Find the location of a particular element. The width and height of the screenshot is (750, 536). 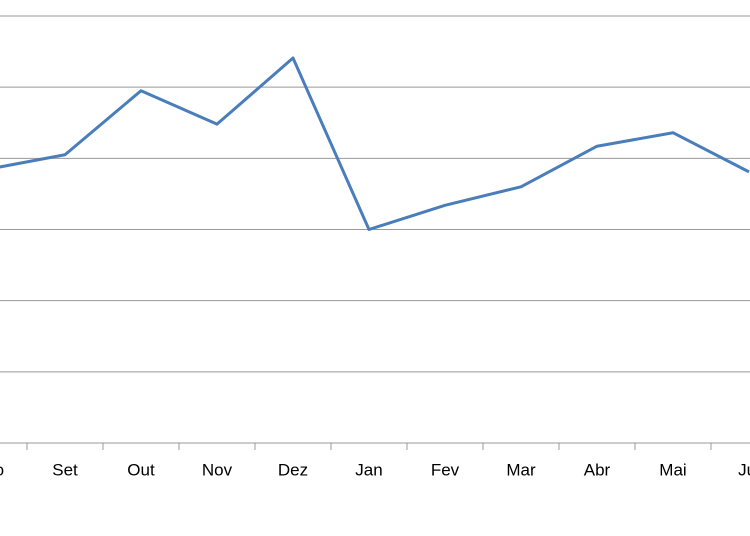

x-tick-label: Ago is located at coordinates (2, 469).